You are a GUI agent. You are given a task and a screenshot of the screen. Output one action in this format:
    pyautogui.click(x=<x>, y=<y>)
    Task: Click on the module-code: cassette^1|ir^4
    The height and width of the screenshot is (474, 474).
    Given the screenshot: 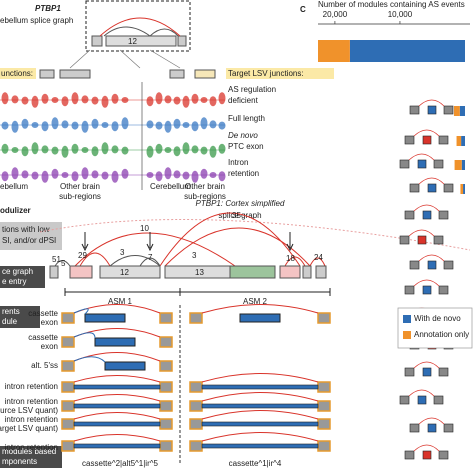 What is the action you would take?
    pyautogui.click(x=255, y=463)
    